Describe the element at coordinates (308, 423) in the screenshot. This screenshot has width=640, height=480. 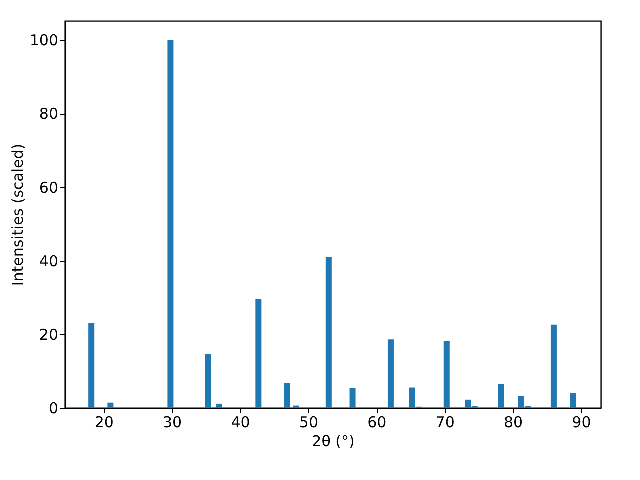
I see `x-tick-label: 50` at that location.